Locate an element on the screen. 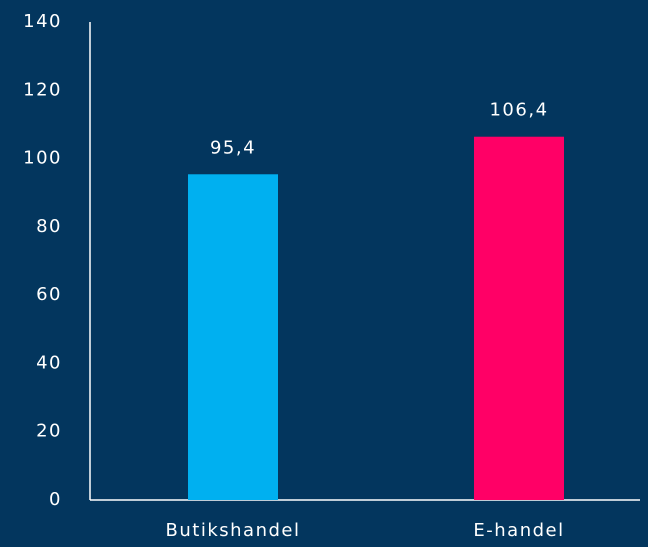 This screenshot has height=547, width=648. y-tick-label: 100 is located at coordinates (42, 158).